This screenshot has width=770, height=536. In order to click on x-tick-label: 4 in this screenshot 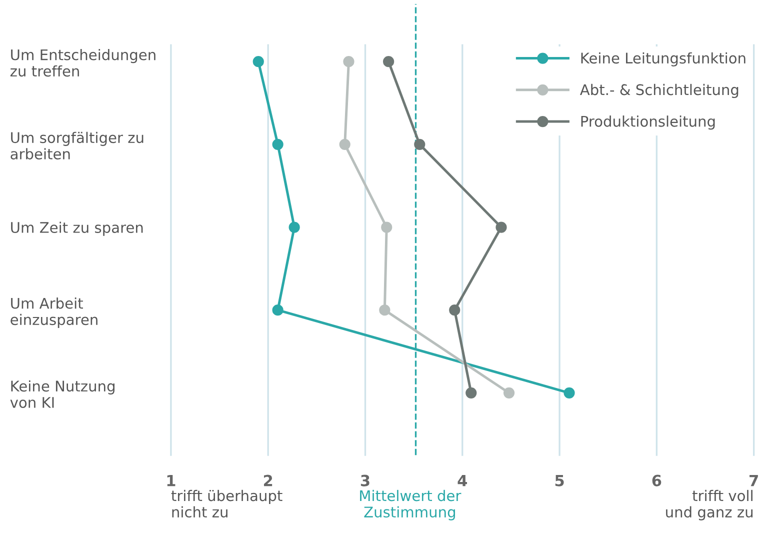, I will do `click(462, 480)`.